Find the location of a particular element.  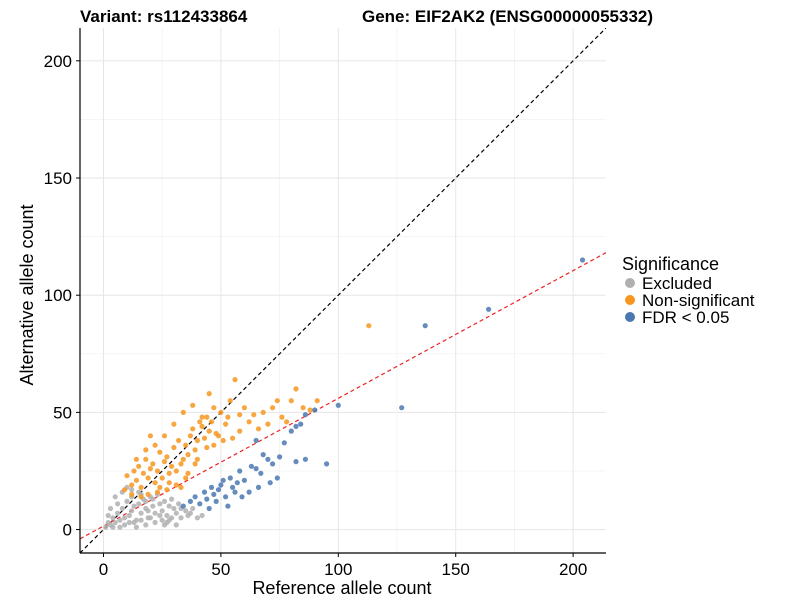

x-tick-label: 50 is located at coordinates (220, 569).